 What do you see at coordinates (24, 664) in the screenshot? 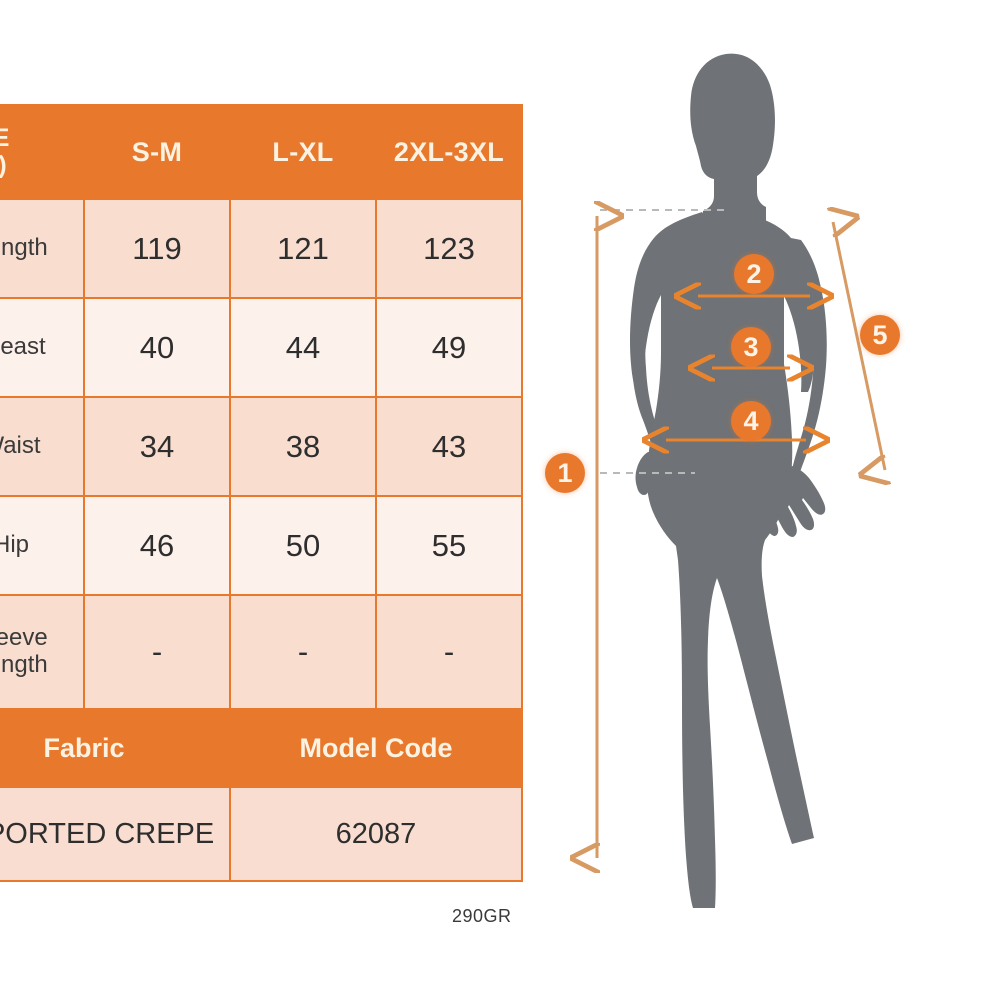
I see `row-label-sleeve-line2: Length` at bounding box center [24, 664].